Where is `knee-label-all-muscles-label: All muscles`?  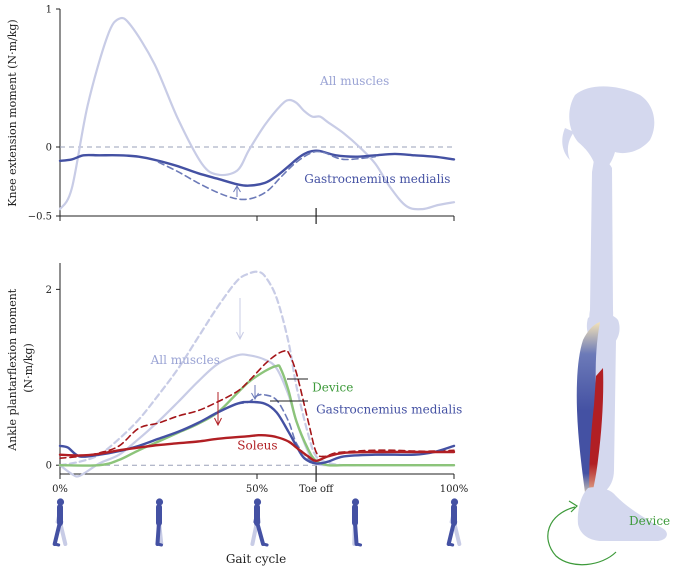
knee-label-all-muscles-label: All muscles is located at coordinates (354, 81).